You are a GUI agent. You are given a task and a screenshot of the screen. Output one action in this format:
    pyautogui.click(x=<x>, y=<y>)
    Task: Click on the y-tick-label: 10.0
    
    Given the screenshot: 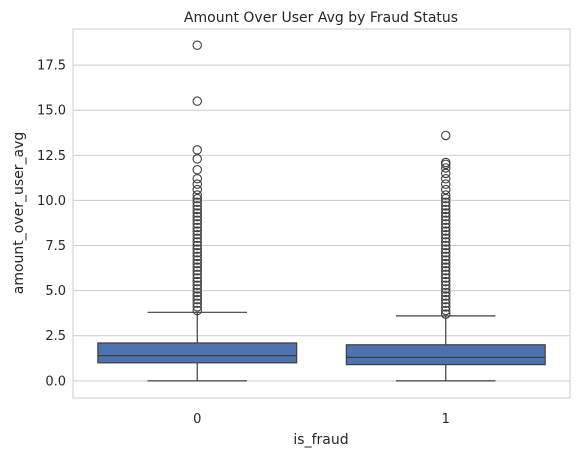 What is the action you would take?
    pyautogui.click(x=51, y=201)
    